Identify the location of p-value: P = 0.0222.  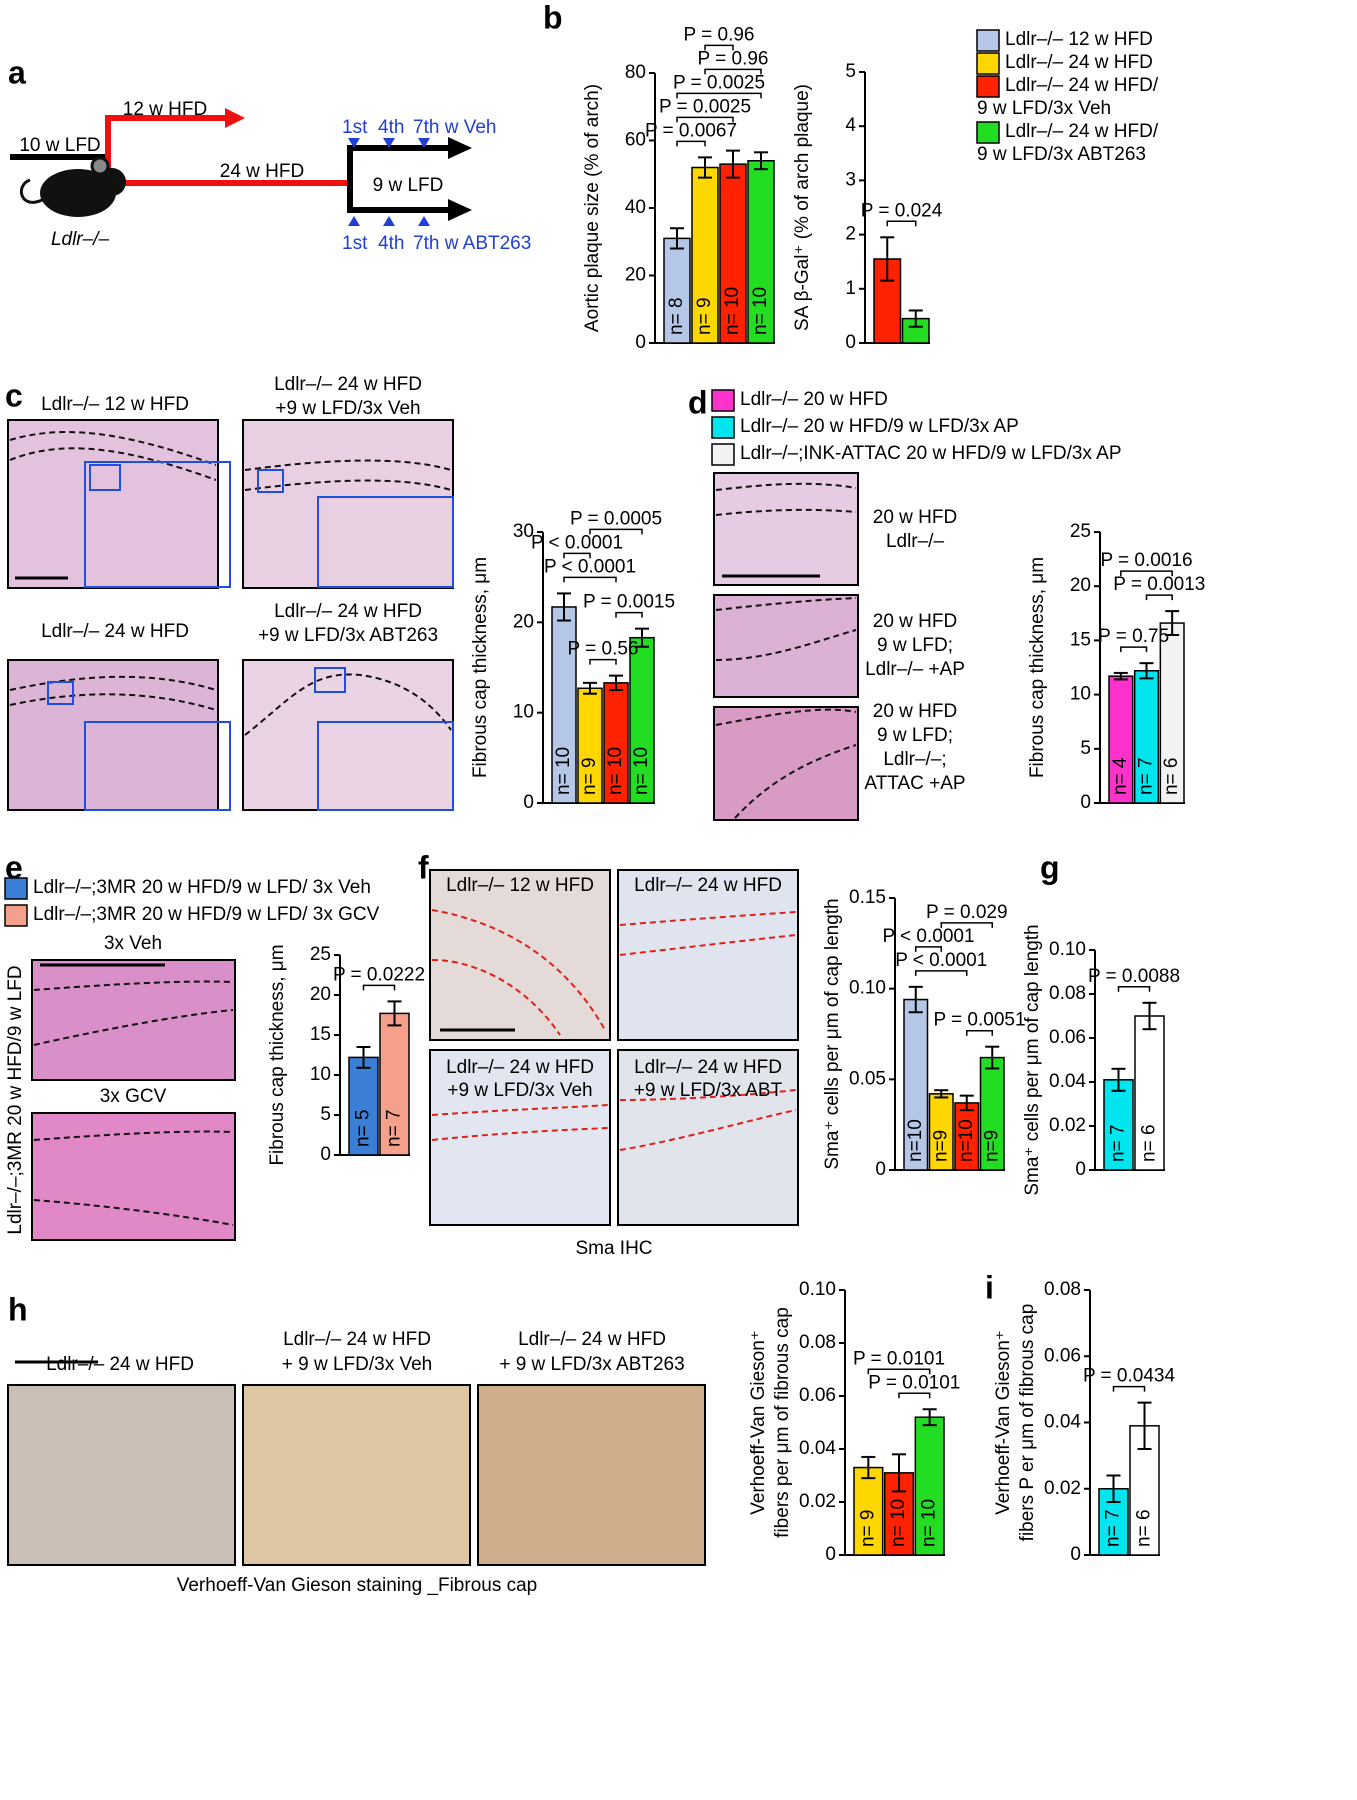
(379, 974).